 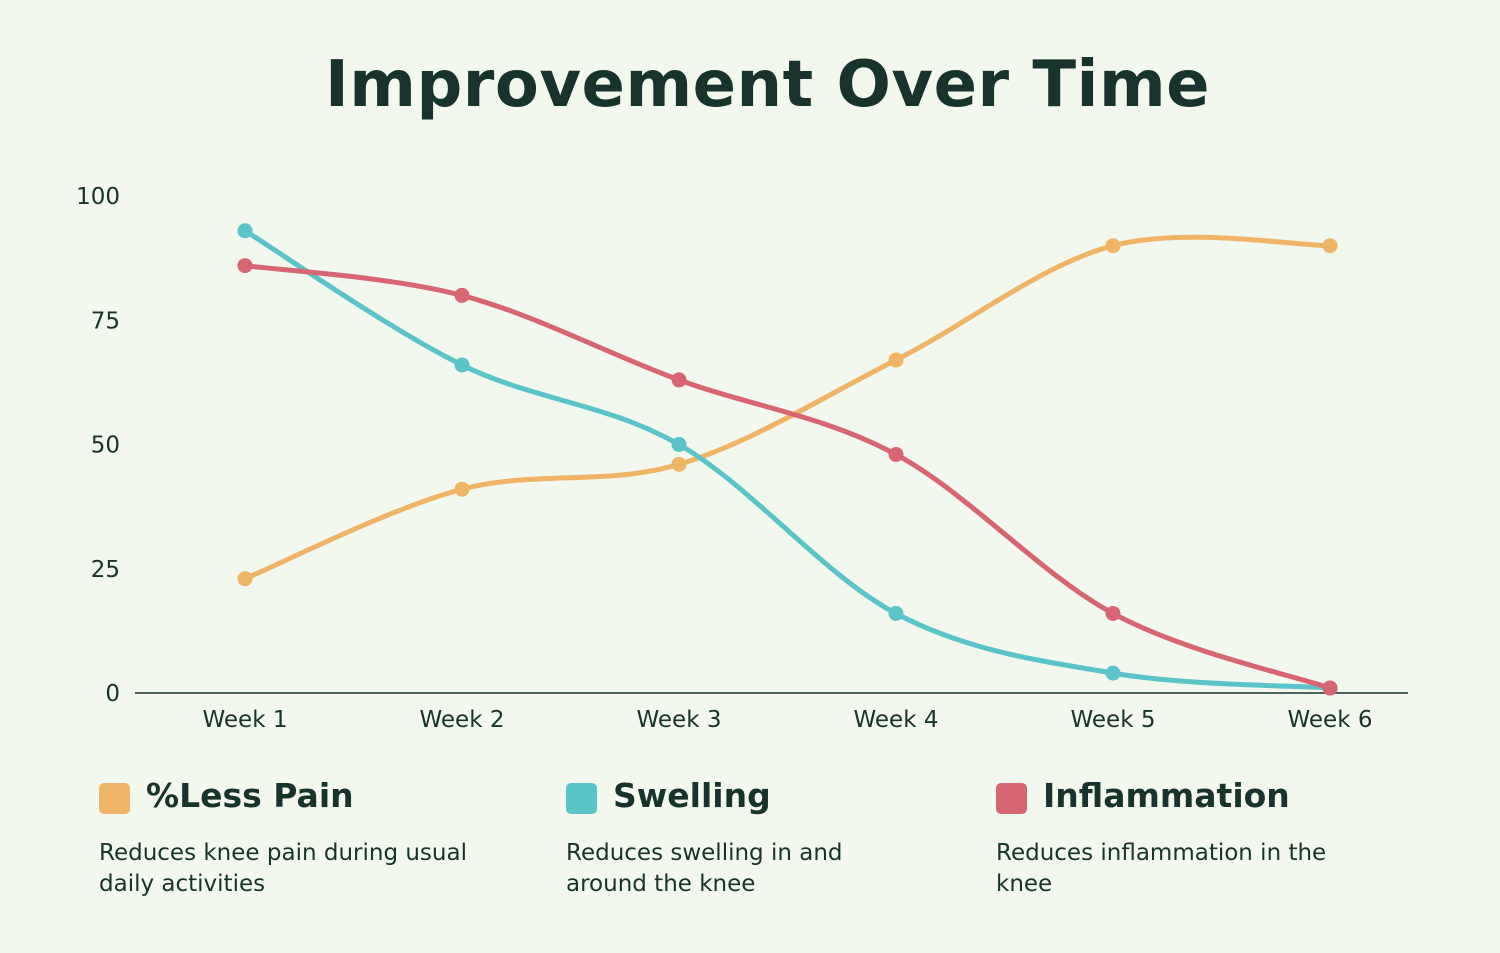 I want to click on x-tick-label: Week 4, so click(x=896, y=720).